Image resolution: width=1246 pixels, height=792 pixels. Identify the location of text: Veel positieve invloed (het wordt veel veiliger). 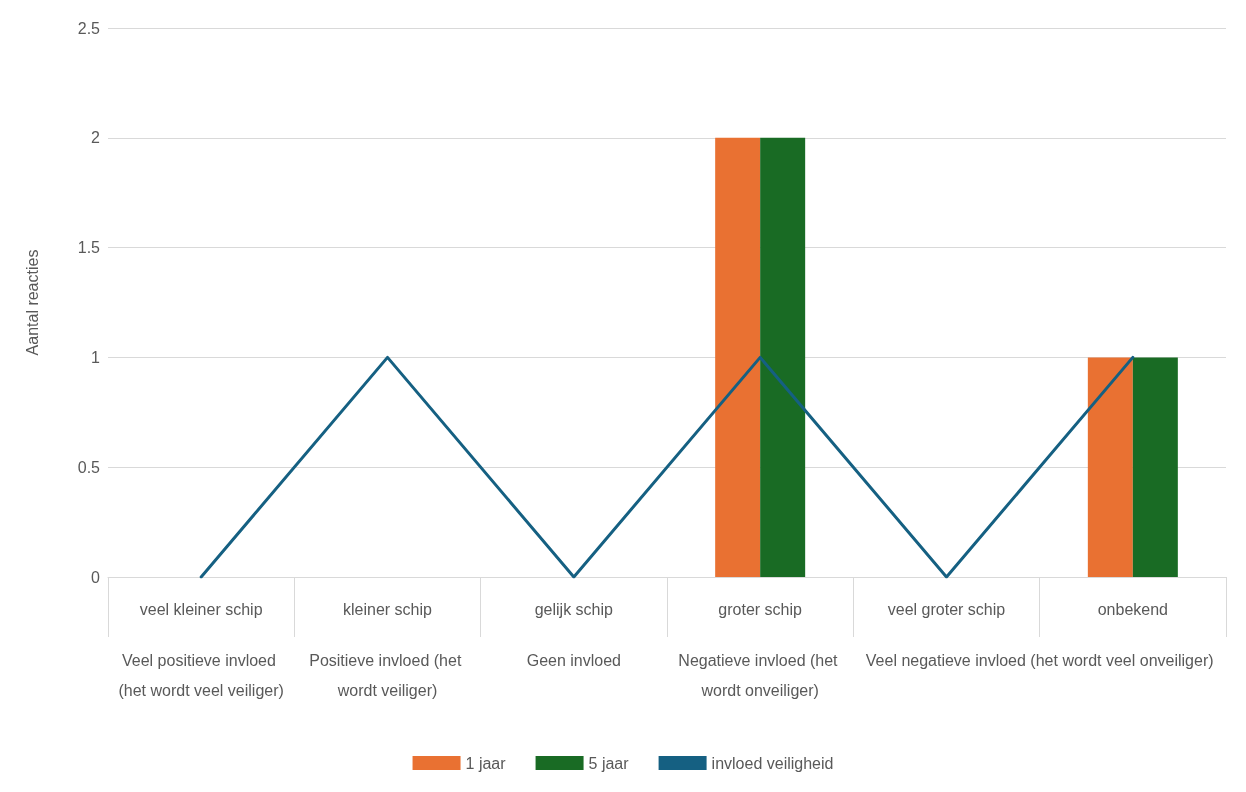
(201, 675).